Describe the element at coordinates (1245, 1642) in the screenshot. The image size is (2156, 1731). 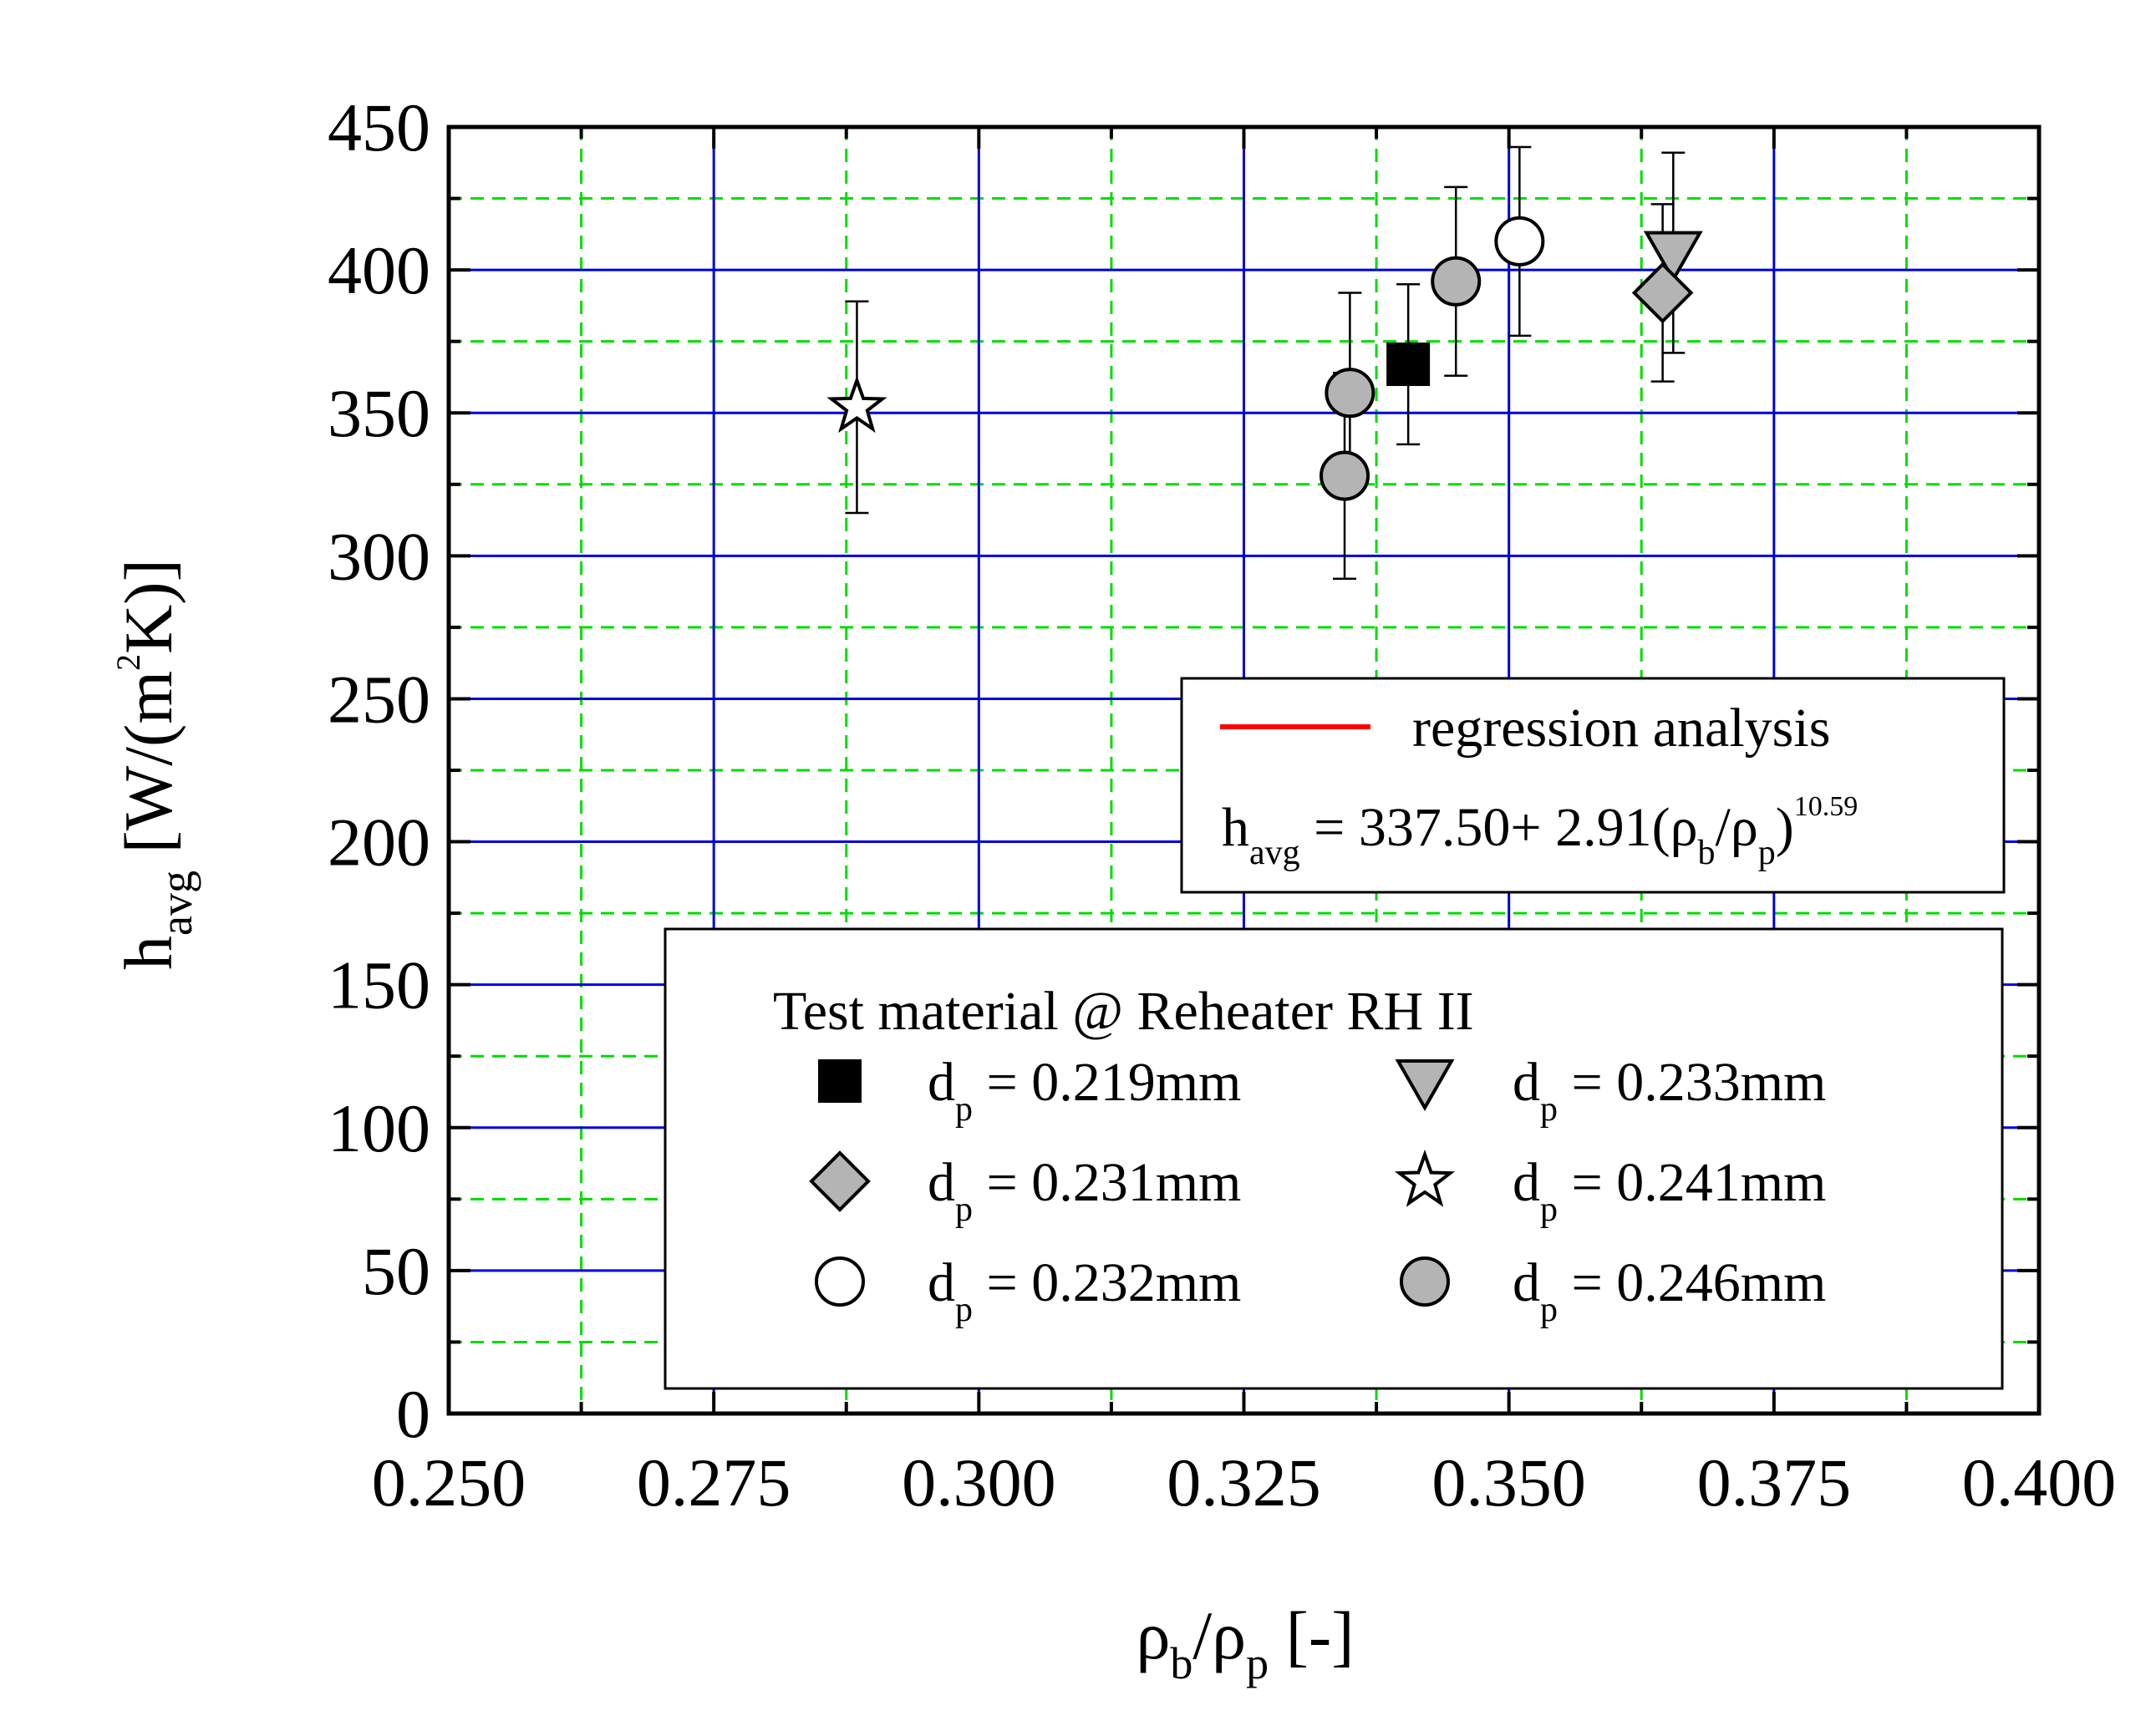
I see `x-axis-title: ρb/ρp [-]` at that location.